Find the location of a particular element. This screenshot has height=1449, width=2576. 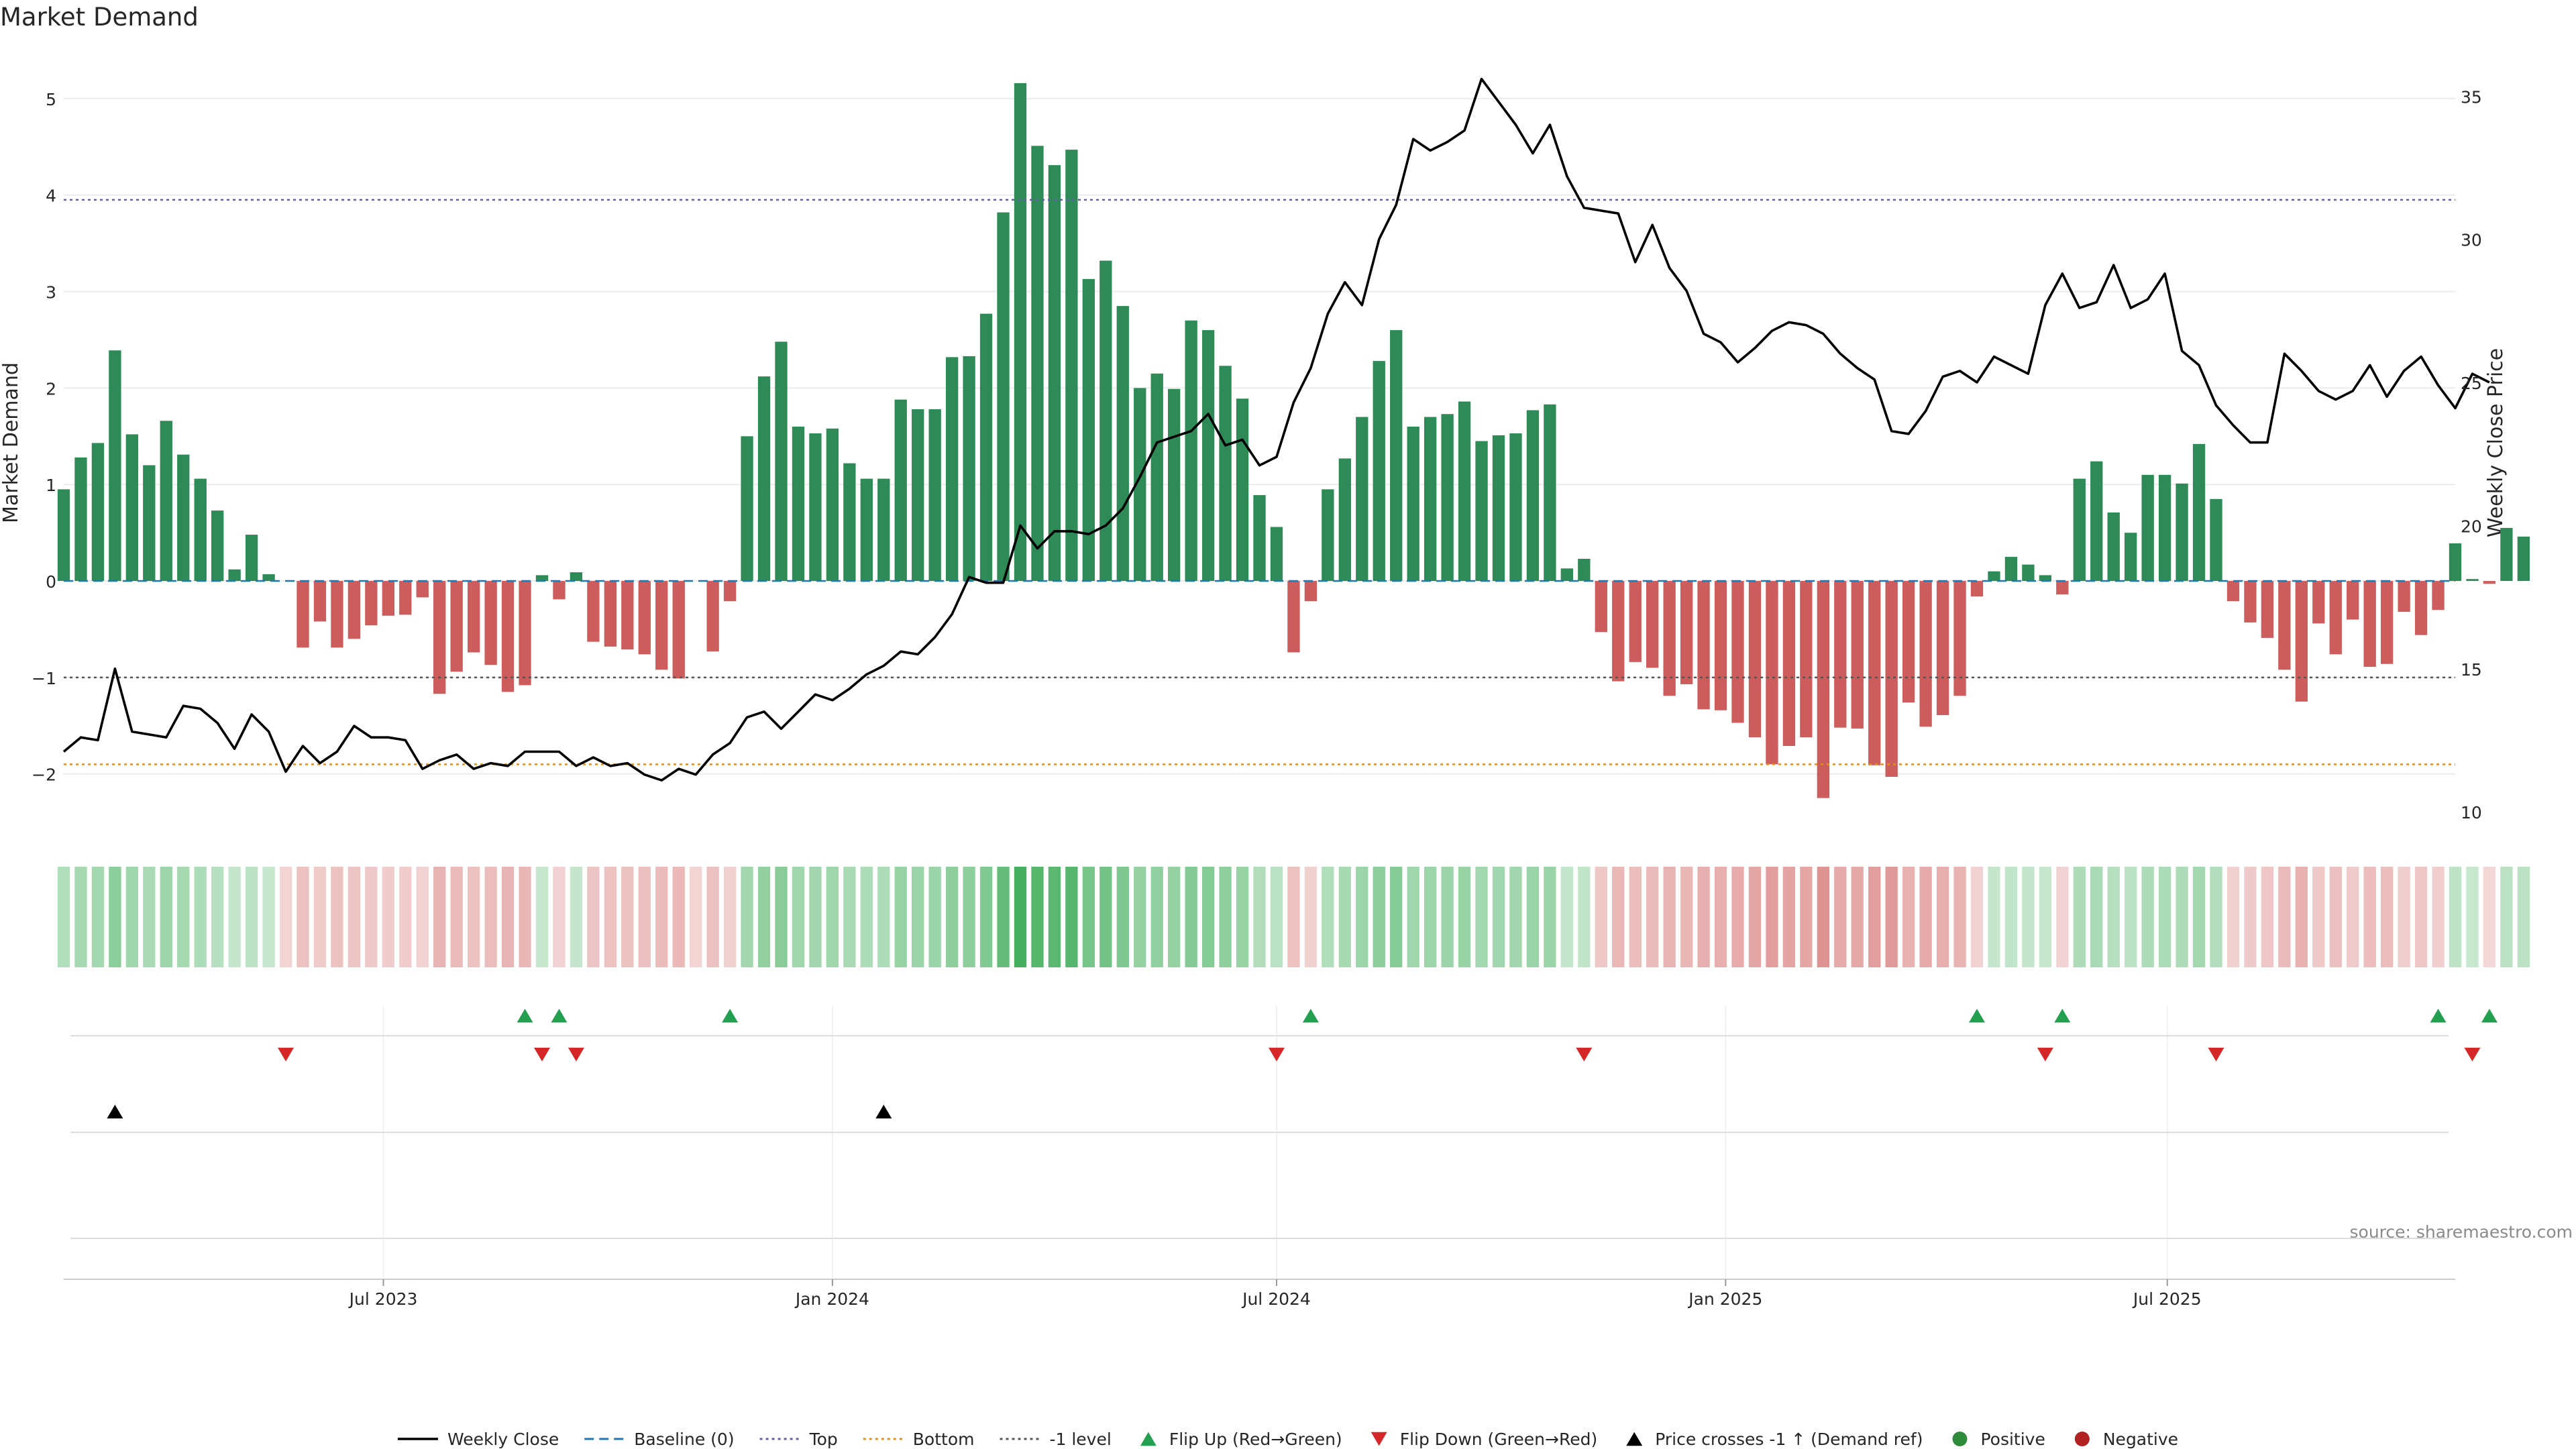

y-left-tick-label-3: 1 is located at coordinates (51, 485).